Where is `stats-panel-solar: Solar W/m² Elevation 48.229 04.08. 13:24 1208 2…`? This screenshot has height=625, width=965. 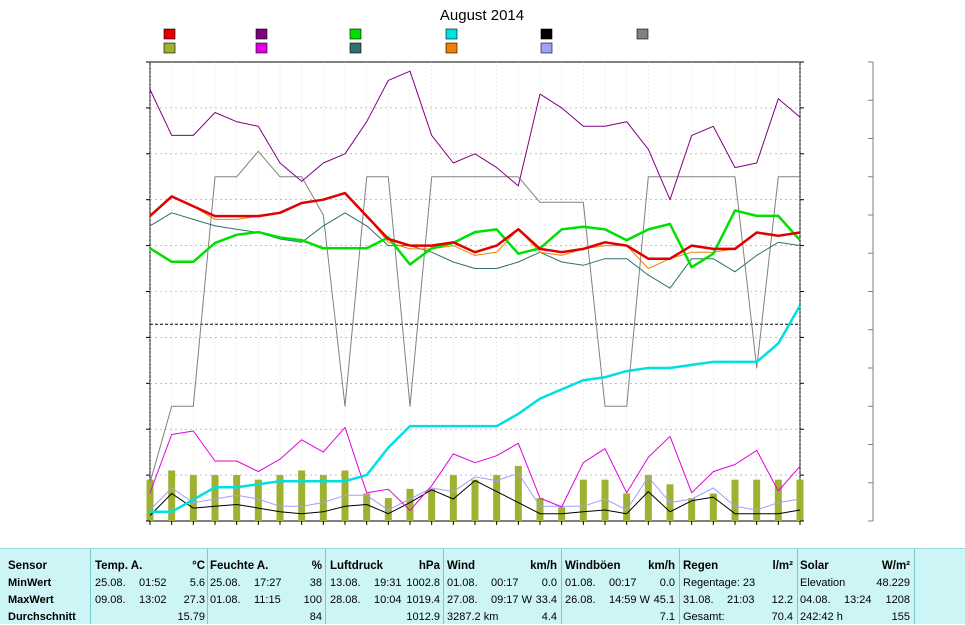
stats-panel-solar: Solar W/m² Elevation 48.229 04.08. 13:24 1208 2… is located at coordinates (855, 586).